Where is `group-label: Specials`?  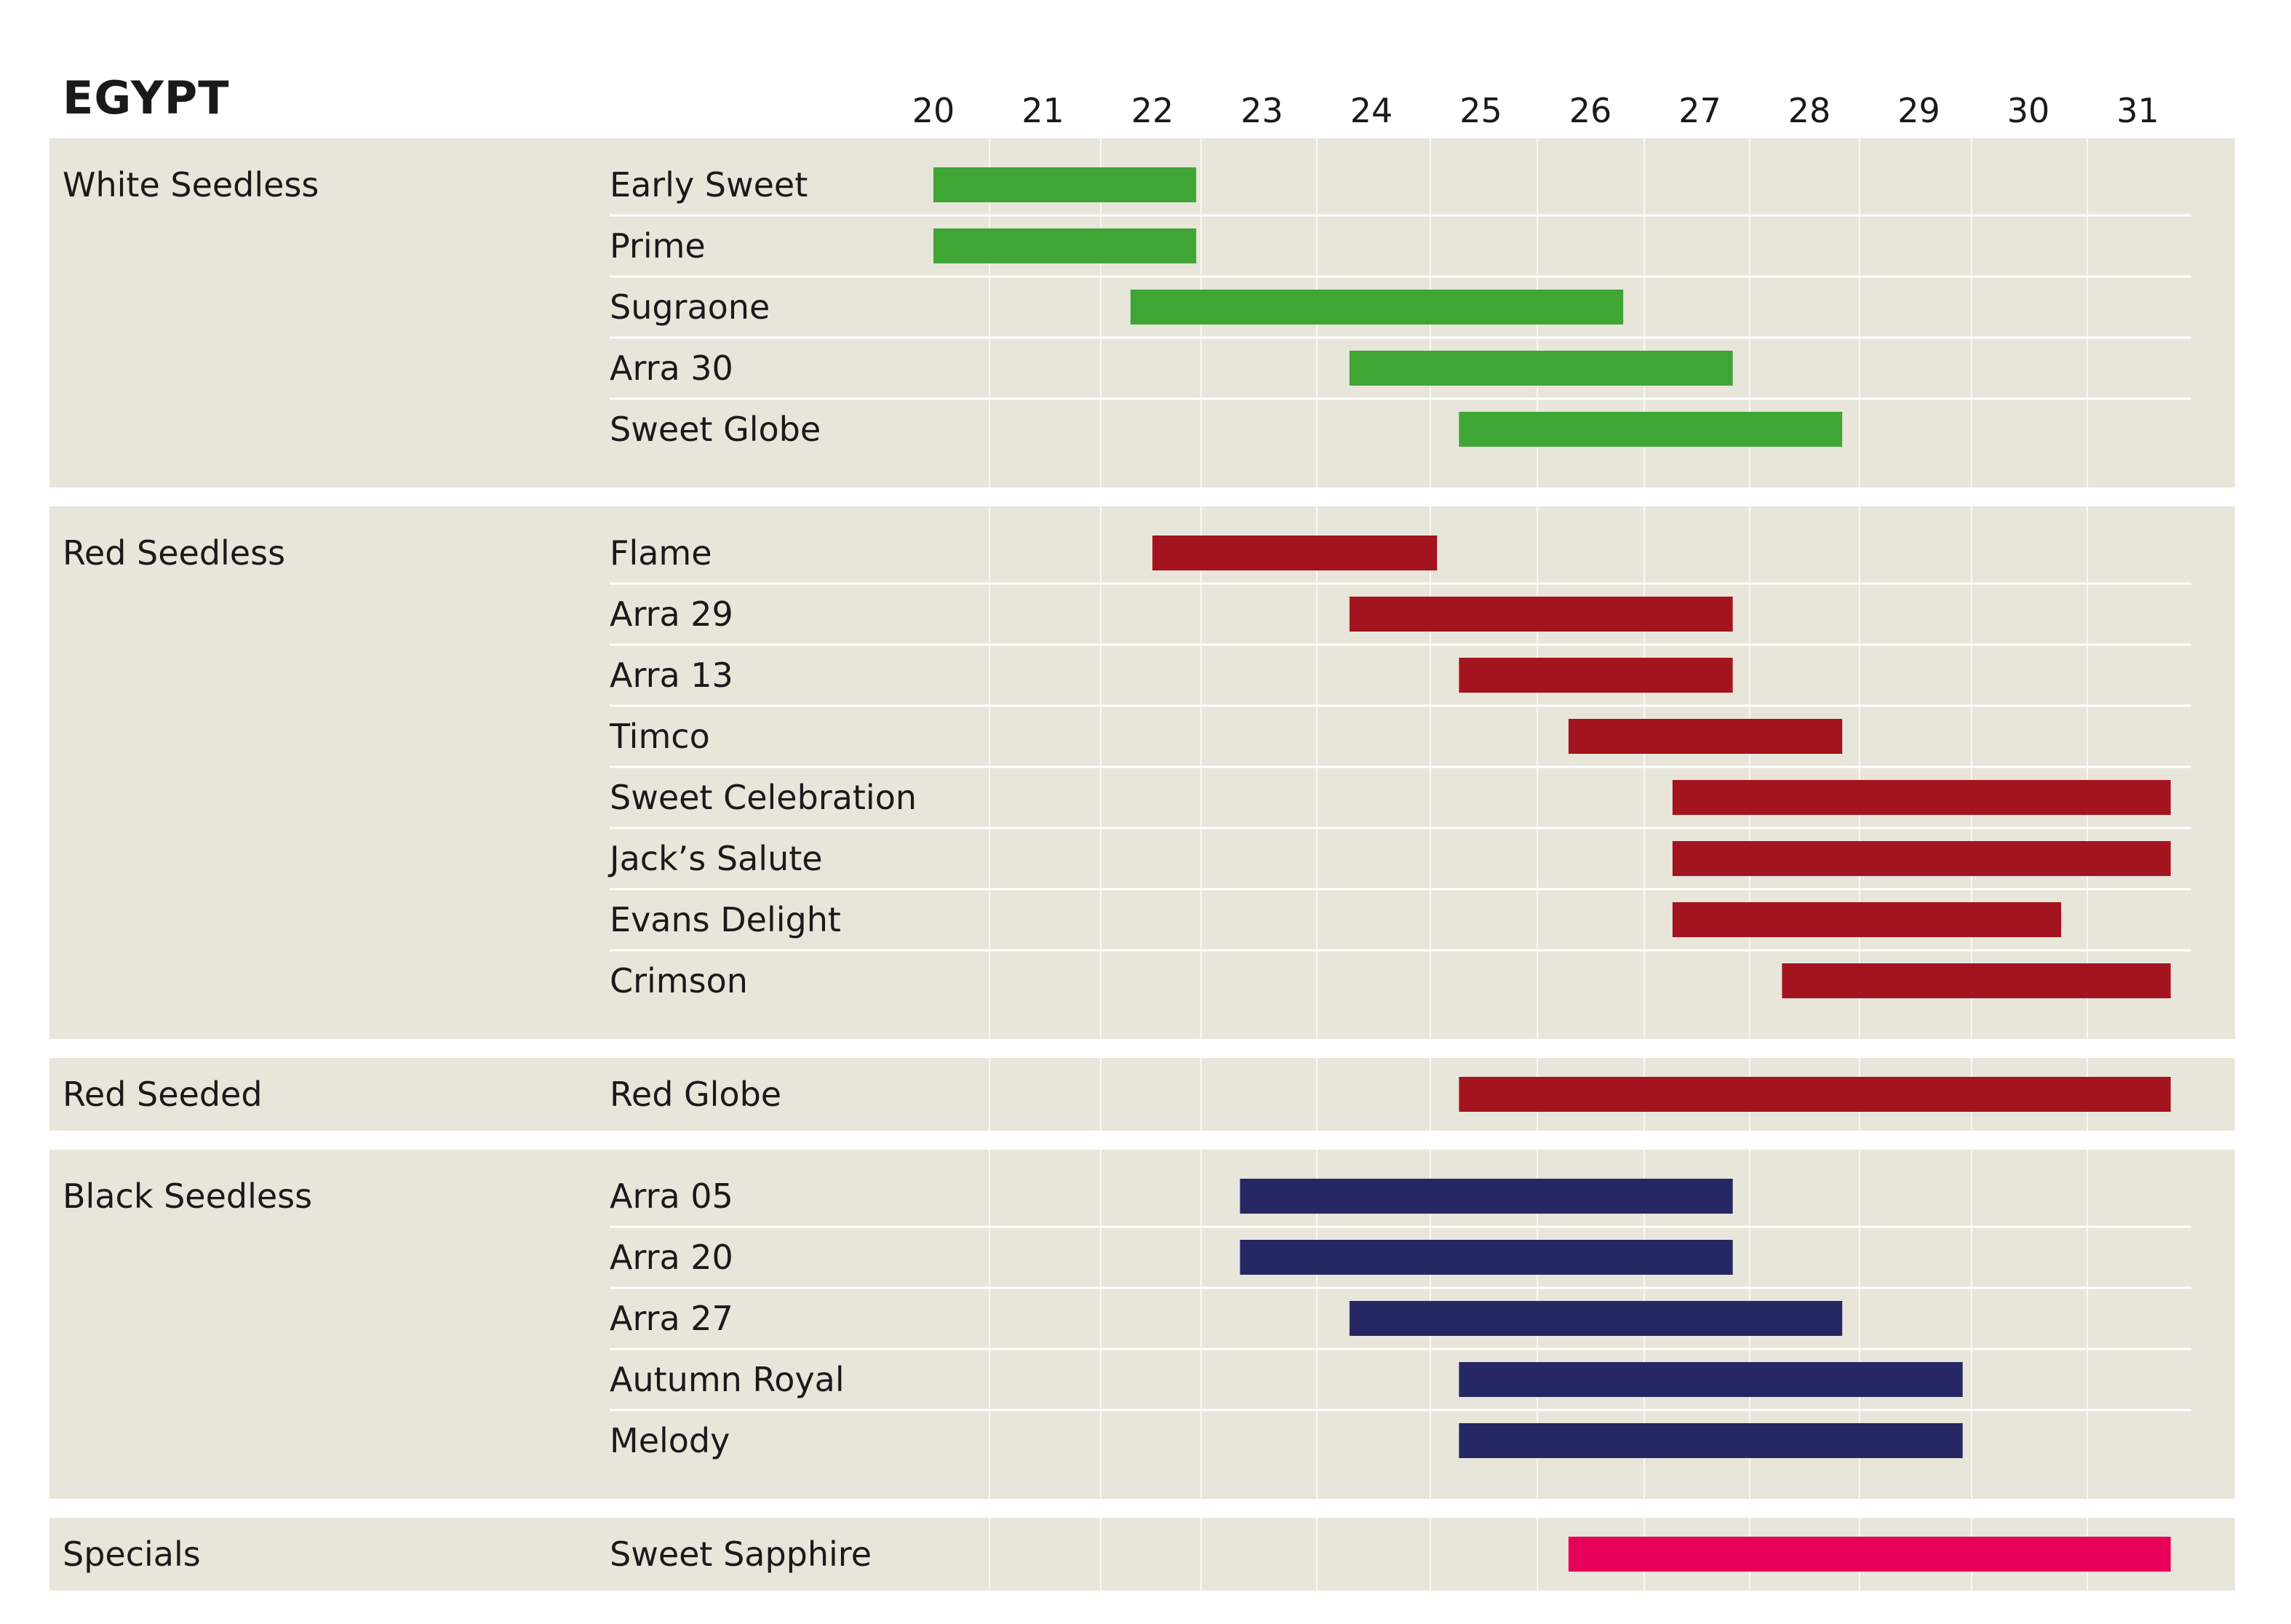 group-label: Specials is located at coordinates (132, 1554).